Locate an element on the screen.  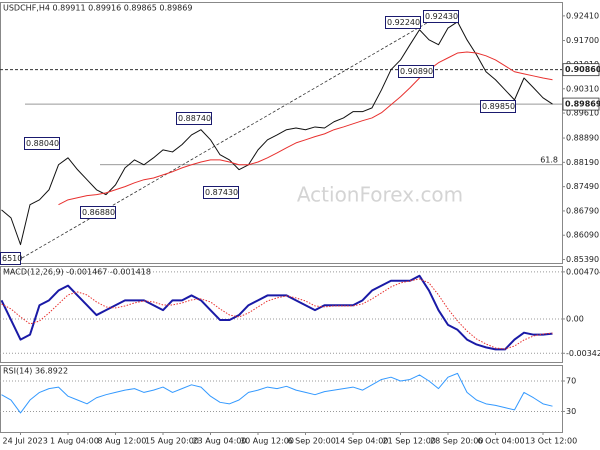
annotation: 0.88040 is located at coordinates (42, 143).